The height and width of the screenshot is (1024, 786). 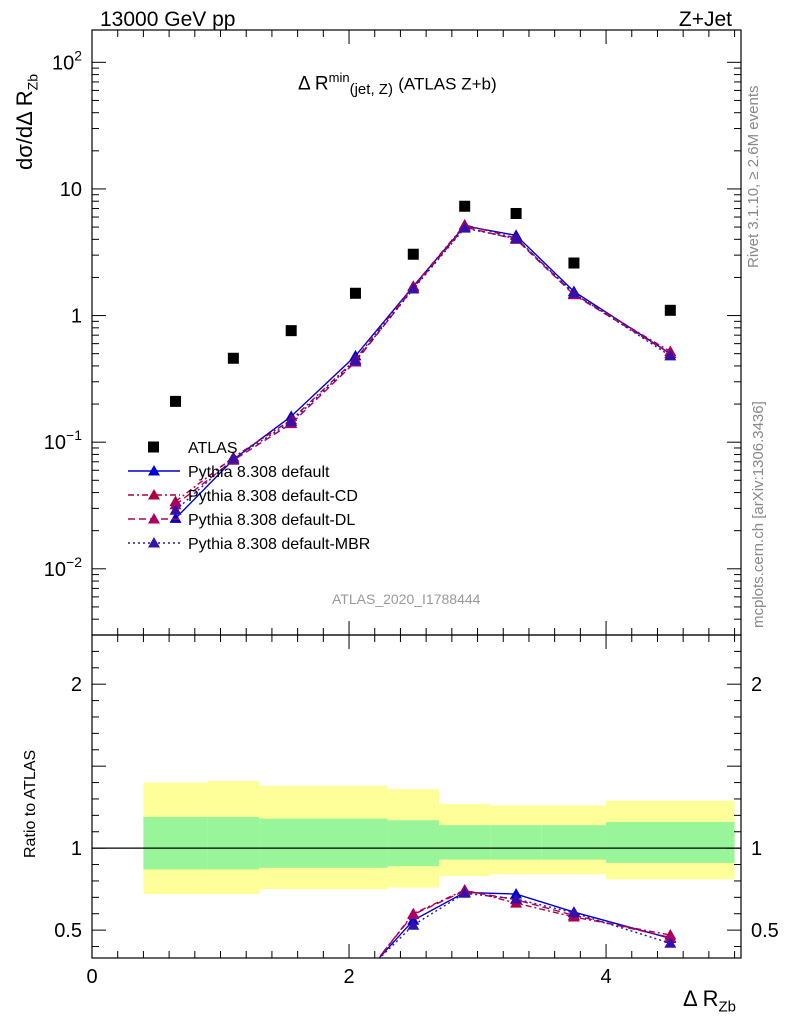 I want to click on ratio-y-tick-label: 0.5, so click(x=68, y=931).